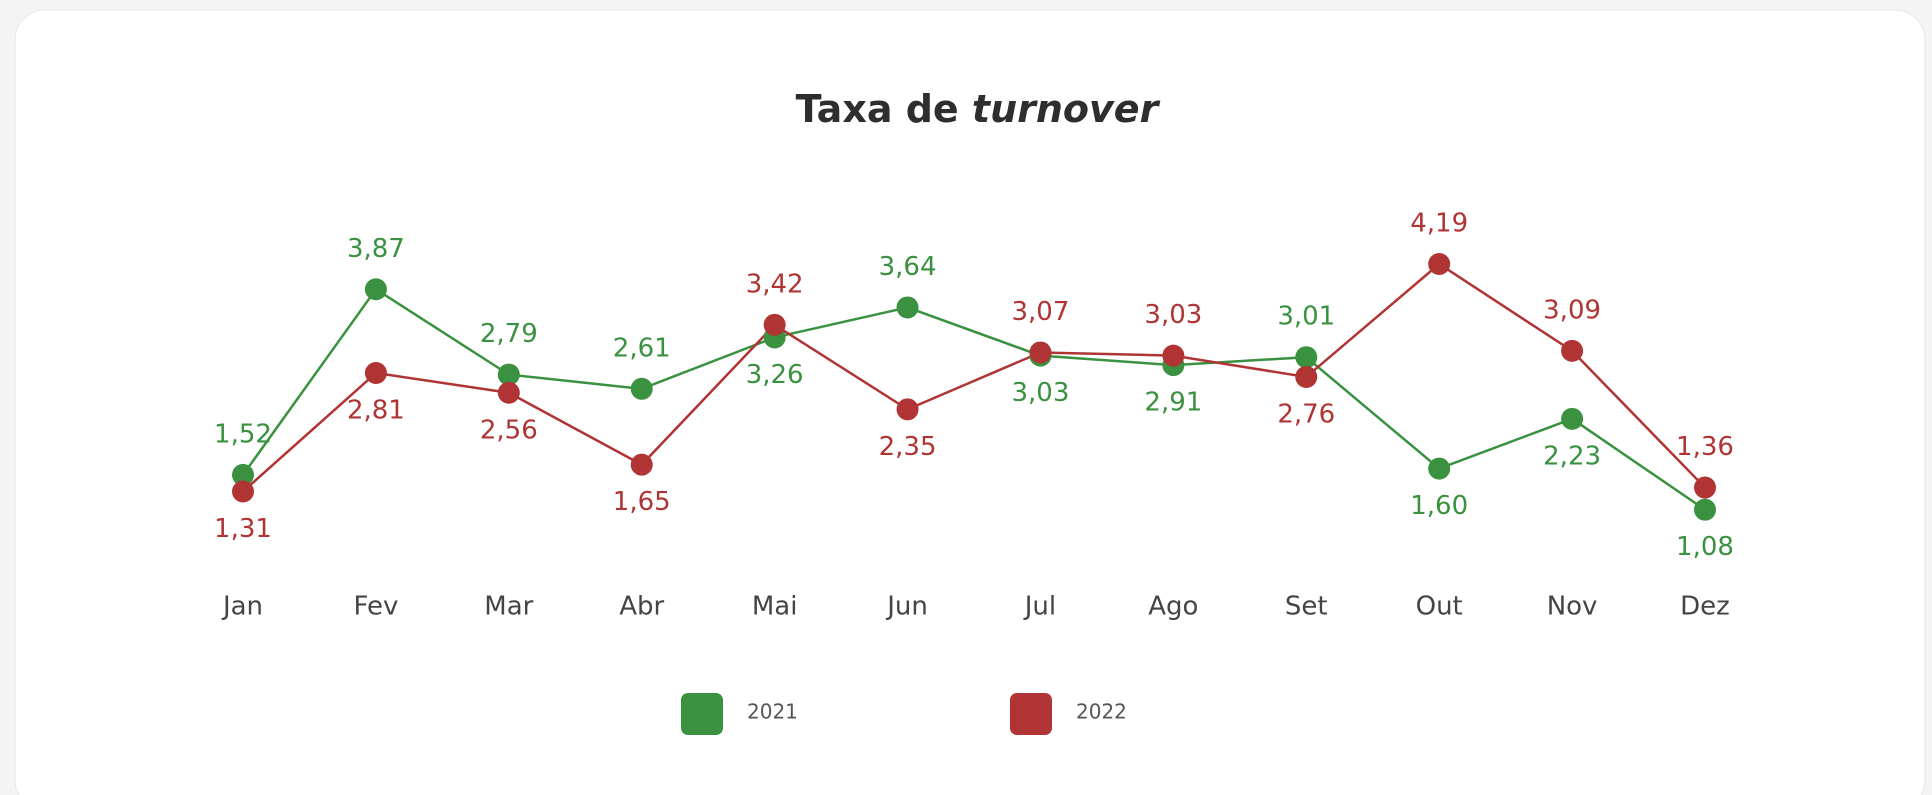 This screenshot has height=795, width=1932. What do you see at coordinates (642, 348) in the screenshot?
I see `data-label: 2,61` at bounding box center [642, 348].